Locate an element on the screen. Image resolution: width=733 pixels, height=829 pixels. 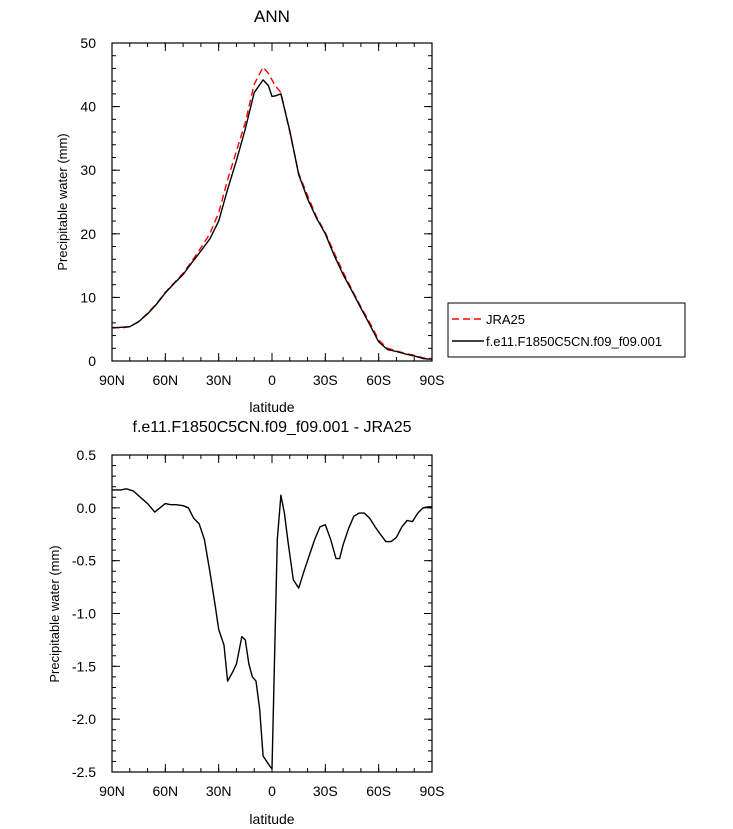
y-tick-label: -0.5 is located at coordinates (84, 561).